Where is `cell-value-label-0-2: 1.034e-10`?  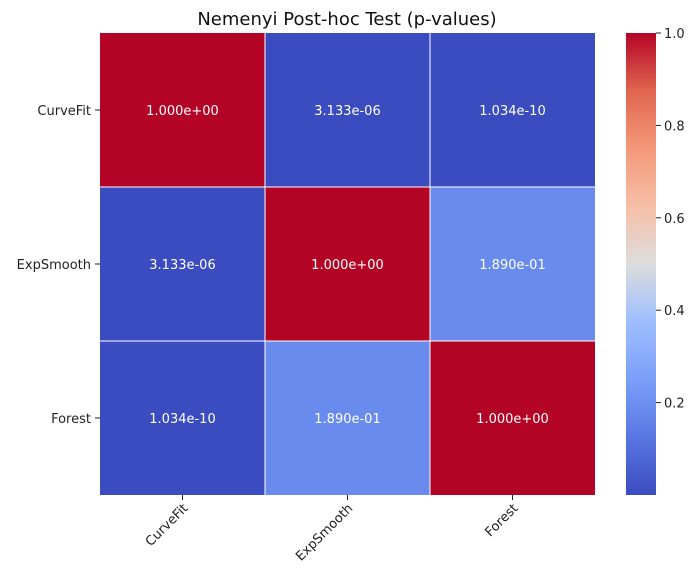
cell-value-label-0-2: 1.034e-10 is located at coordinates (512, 111).